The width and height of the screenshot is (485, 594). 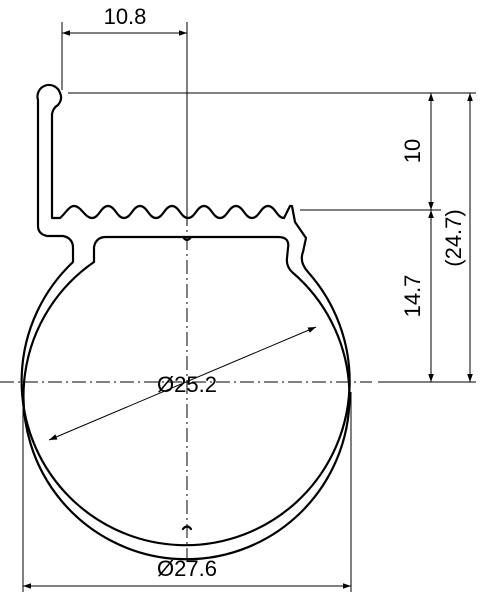 I want to click on top-notch, so click(x=187, y=238).